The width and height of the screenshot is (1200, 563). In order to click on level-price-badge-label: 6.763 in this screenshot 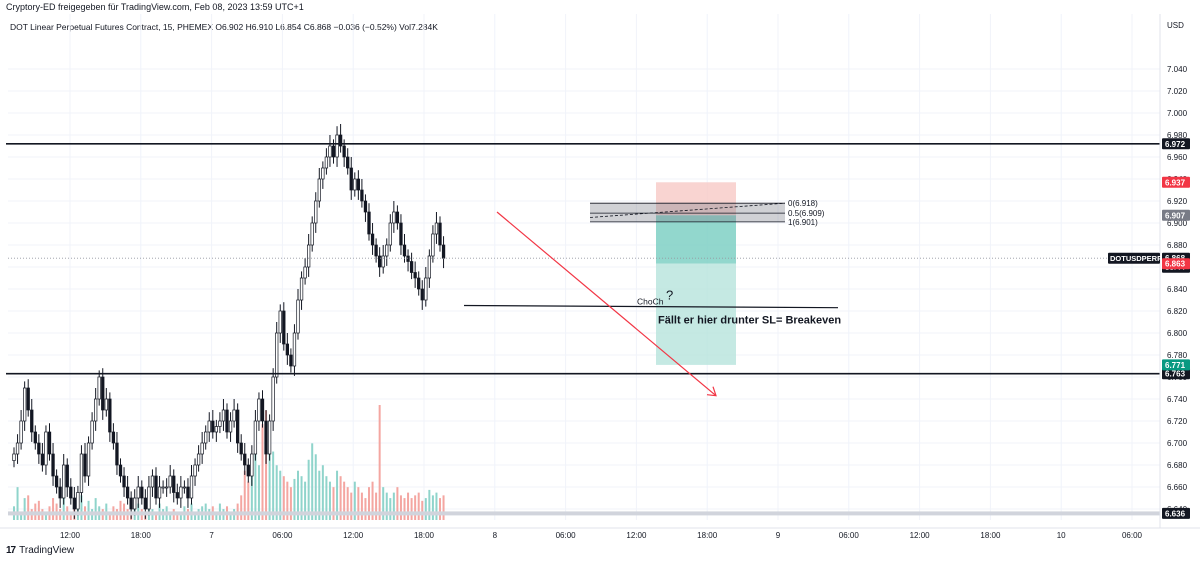, I will do `click(1175, 374)`.